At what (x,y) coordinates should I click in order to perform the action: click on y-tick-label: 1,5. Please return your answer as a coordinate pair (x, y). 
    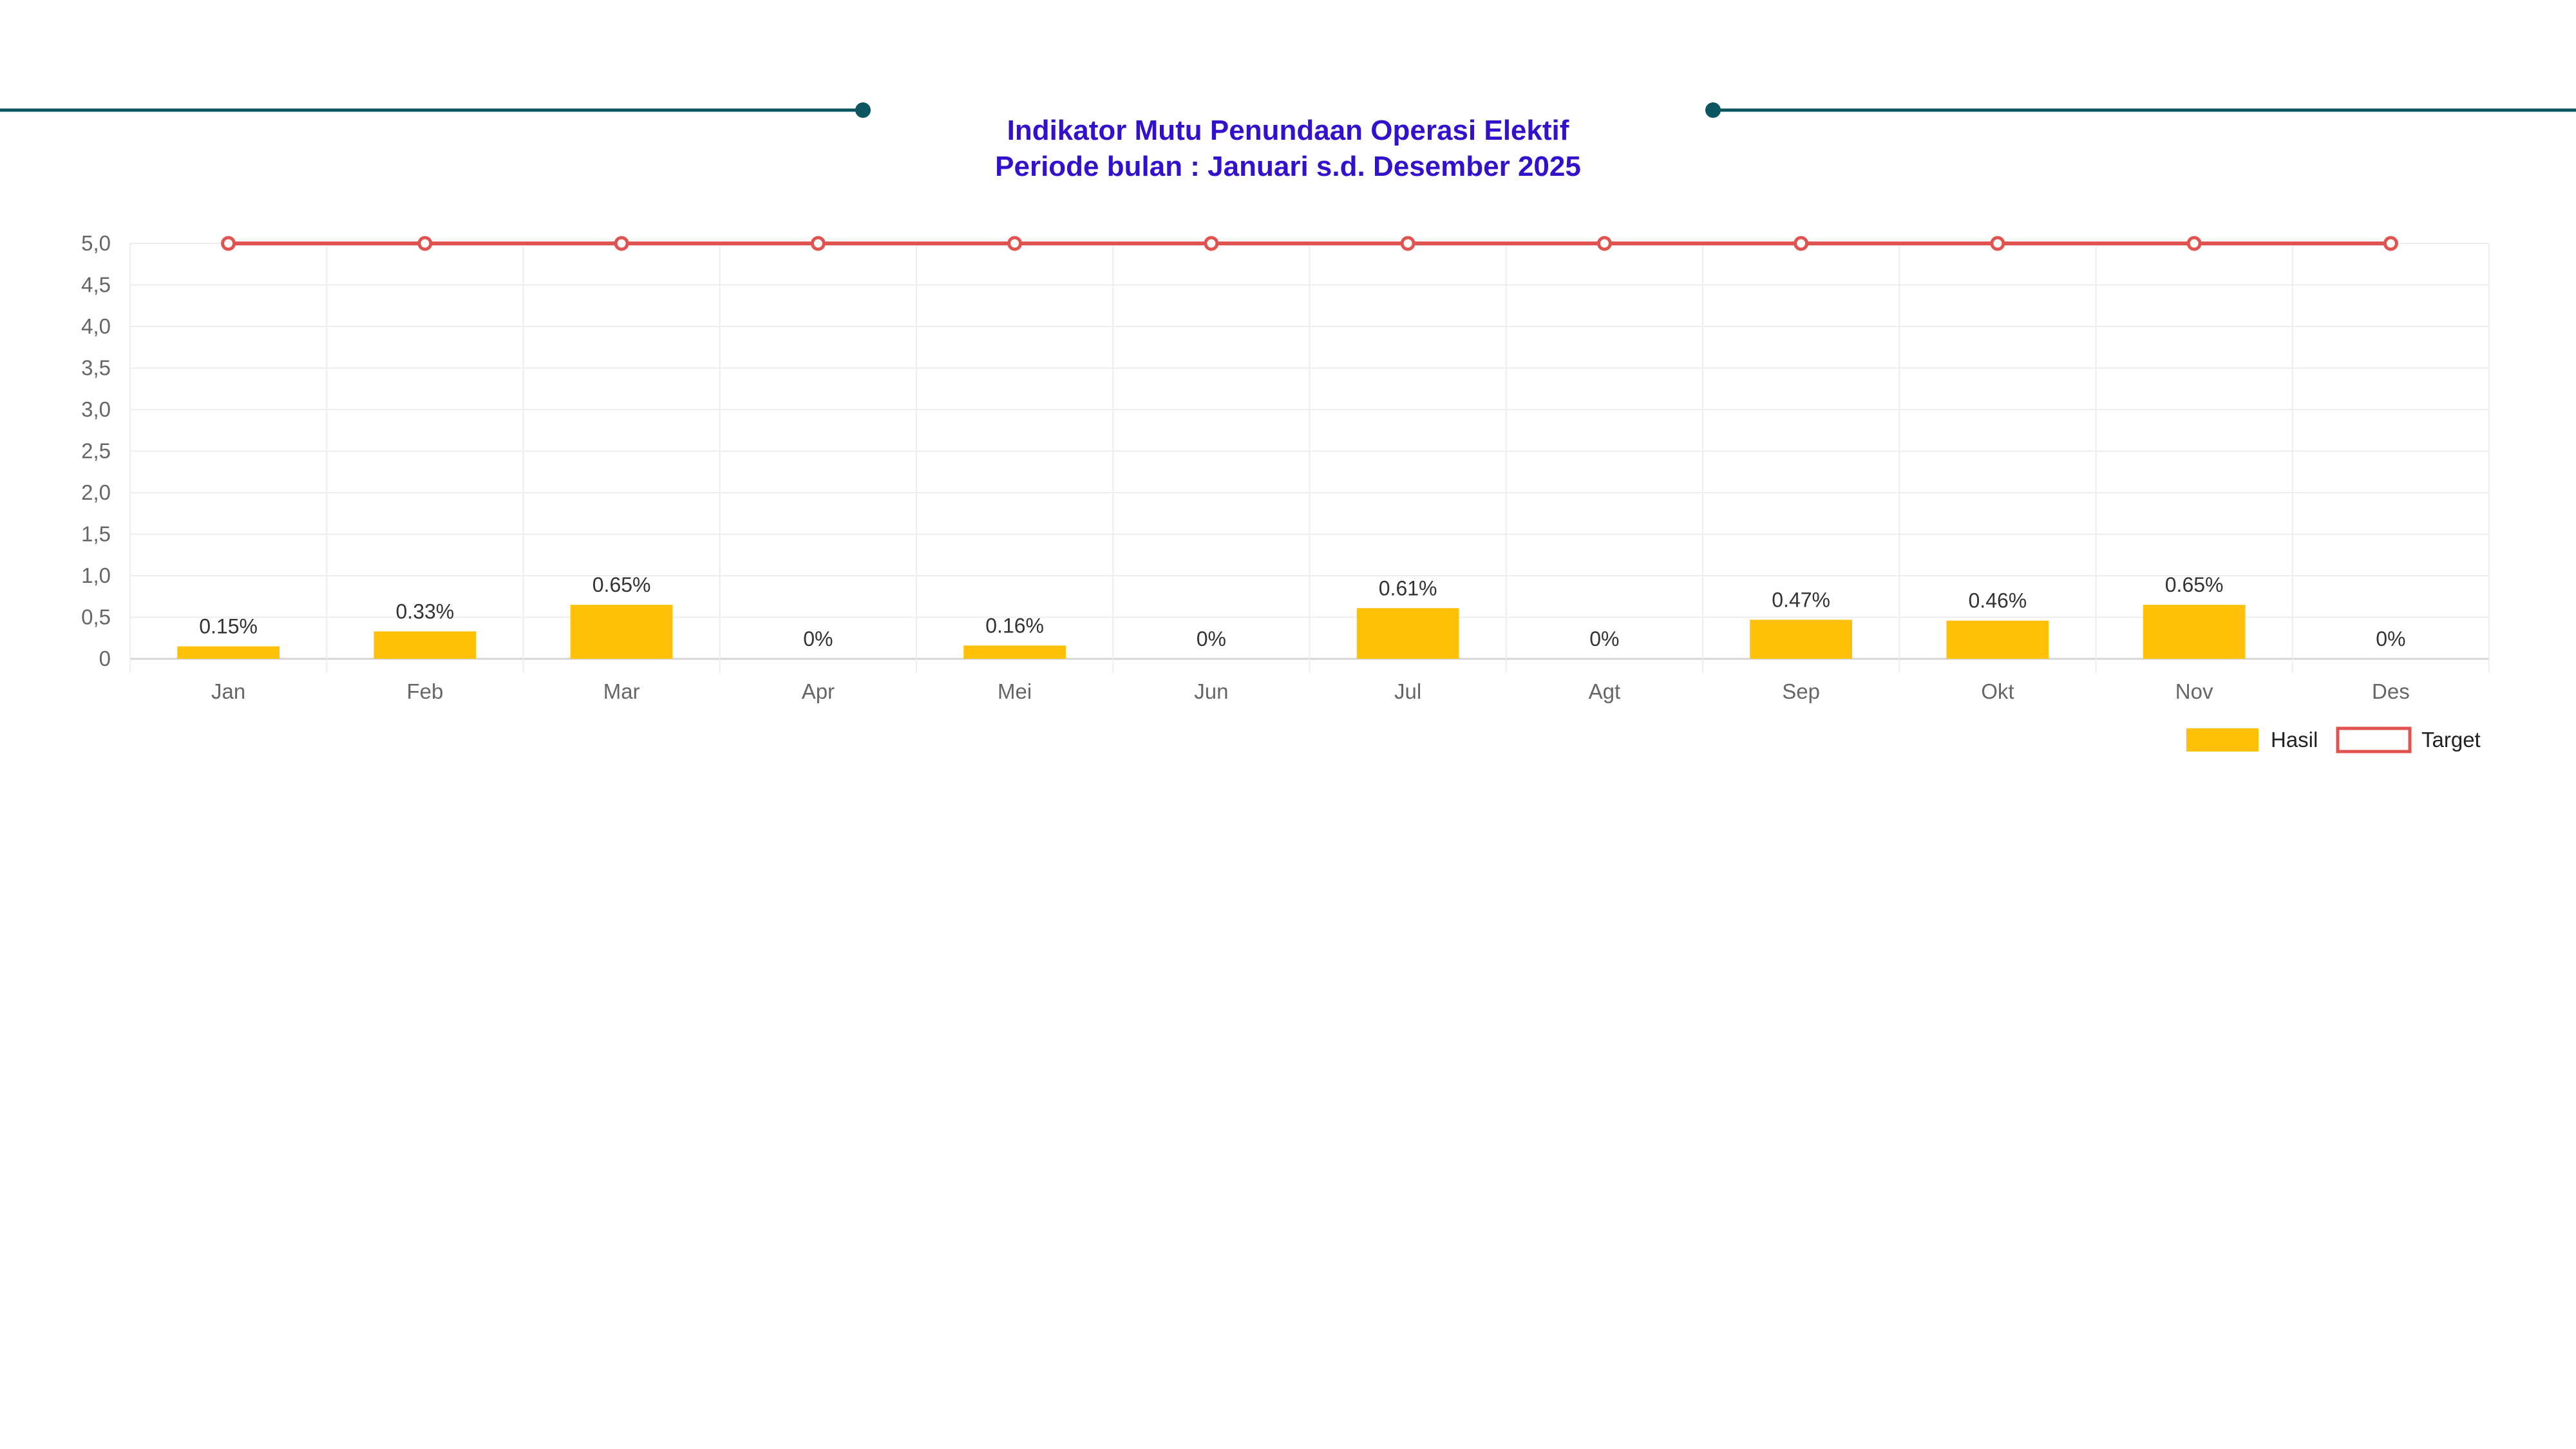
    Looking at the image, I should click on (96, 534).